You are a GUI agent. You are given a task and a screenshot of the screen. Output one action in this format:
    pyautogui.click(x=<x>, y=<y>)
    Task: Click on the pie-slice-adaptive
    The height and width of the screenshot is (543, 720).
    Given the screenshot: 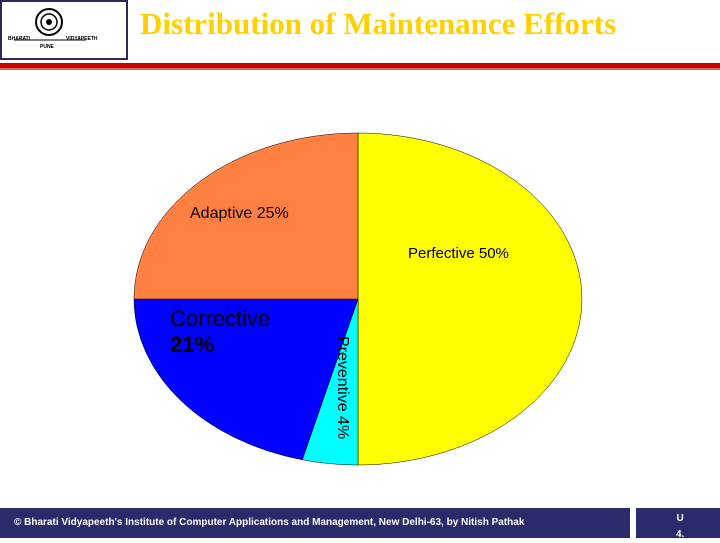 What is the action you would take?
    pyautogui.click(x=246, y=216)
    